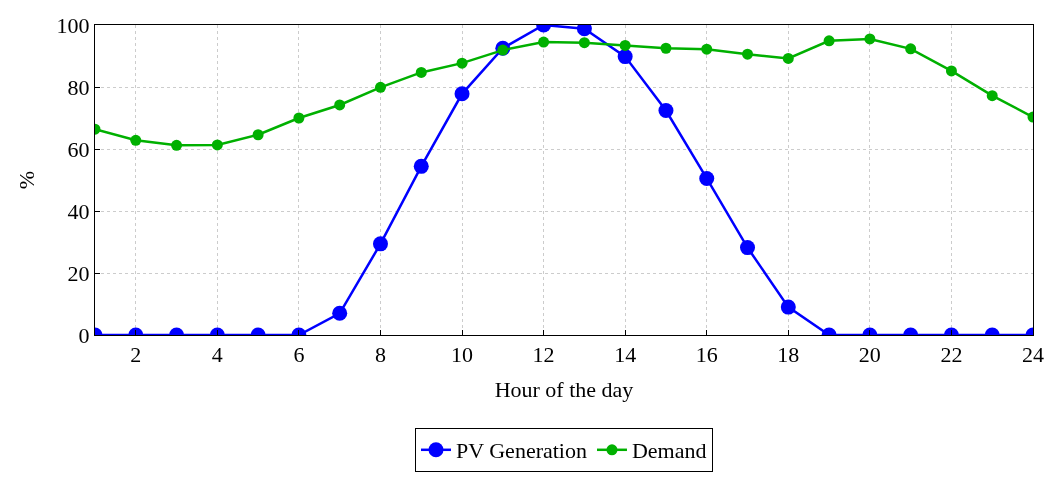 The height and width of the screenshot is (484, 1056). Describe the element at coordinates (543, 355) in the screenshot. I see `x-tick-label: 12` at that location.